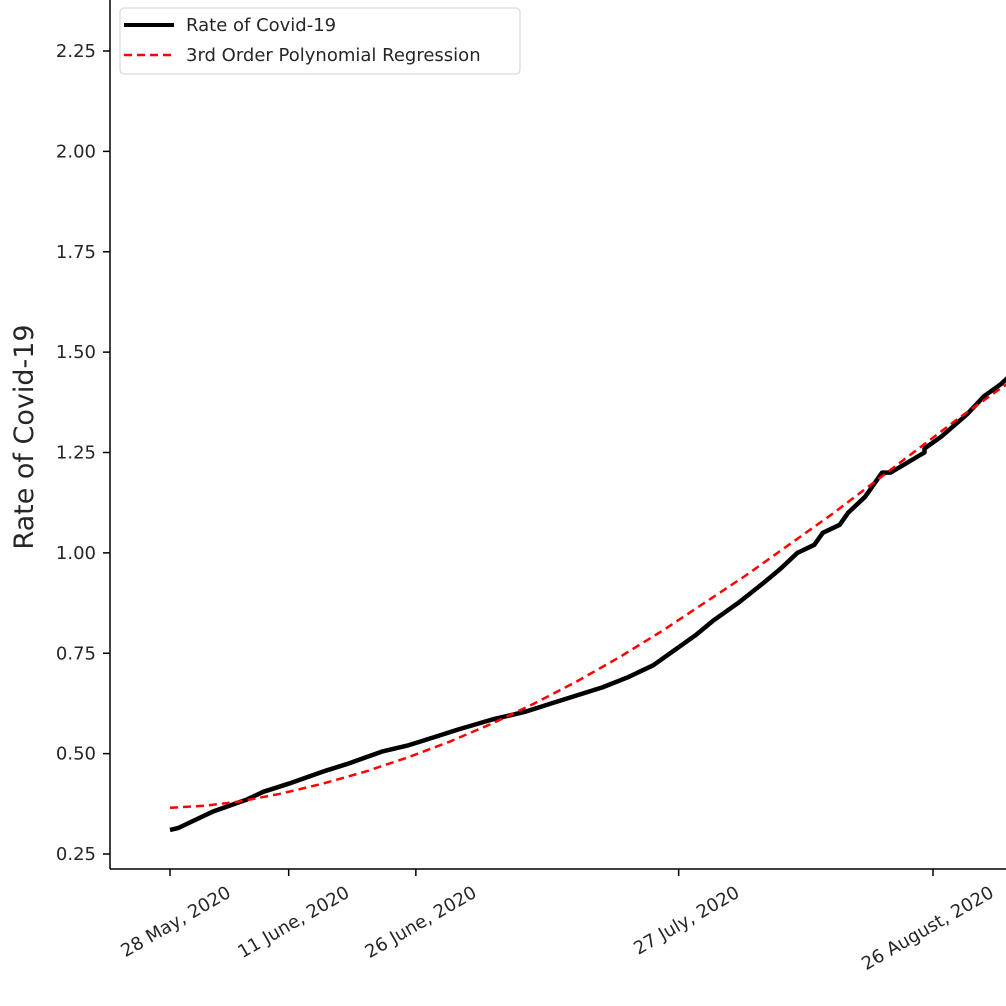 The image size is (1006, 1006). I want to click on x-tick-label: 28 May, 2020, so click(175, 922).